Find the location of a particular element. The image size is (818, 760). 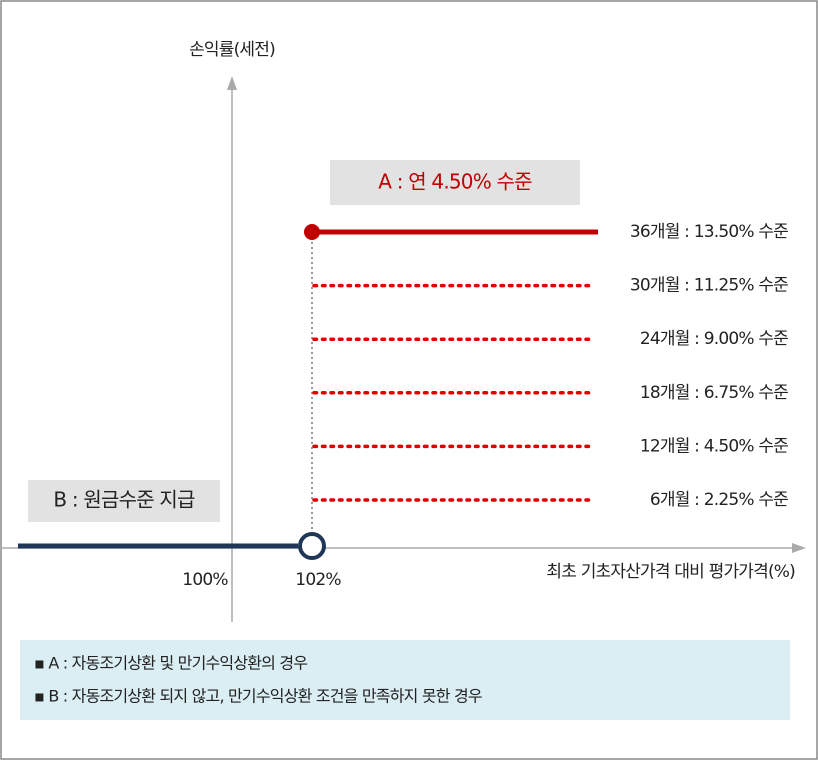

level-label: 12개월 : 4.50% 수준 is located at coordinates (714, 446).